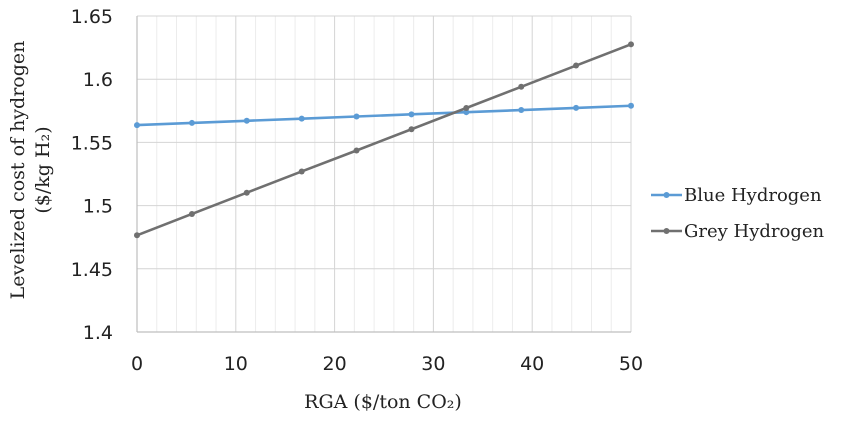 Image resolution: width=847 pixels, height=422 pixels. I want to click on y-tick-label: 1.6, so click(98, 80).